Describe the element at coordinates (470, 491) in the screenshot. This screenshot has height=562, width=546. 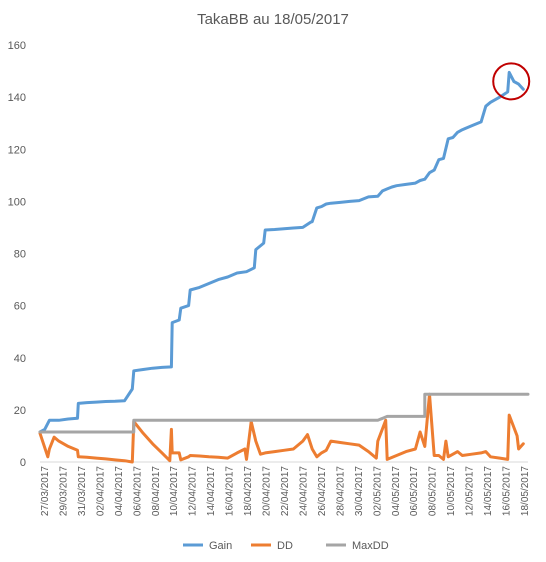
I see `x-tick-label: 12/05/2017` at that location.